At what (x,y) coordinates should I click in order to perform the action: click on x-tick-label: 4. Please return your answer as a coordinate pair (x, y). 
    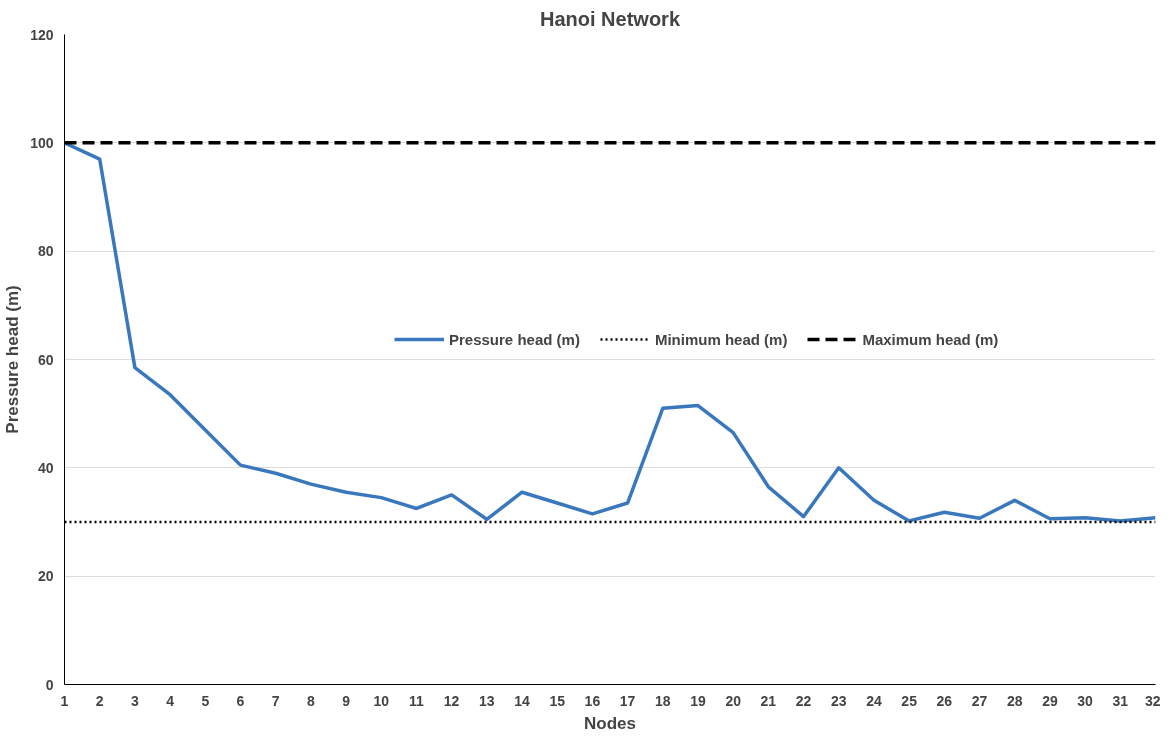
    Looking at the image, I should click on (170, 700).